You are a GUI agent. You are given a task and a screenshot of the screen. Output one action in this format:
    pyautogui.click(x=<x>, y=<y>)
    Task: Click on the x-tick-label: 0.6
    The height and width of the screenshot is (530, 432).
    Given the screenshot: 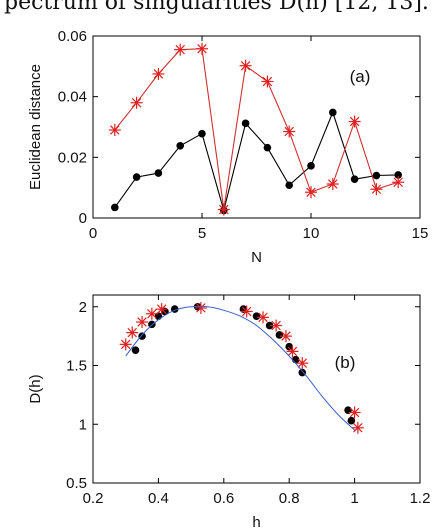 What is the action you would take?
    pyautogui.click(x=223, y=498)
    